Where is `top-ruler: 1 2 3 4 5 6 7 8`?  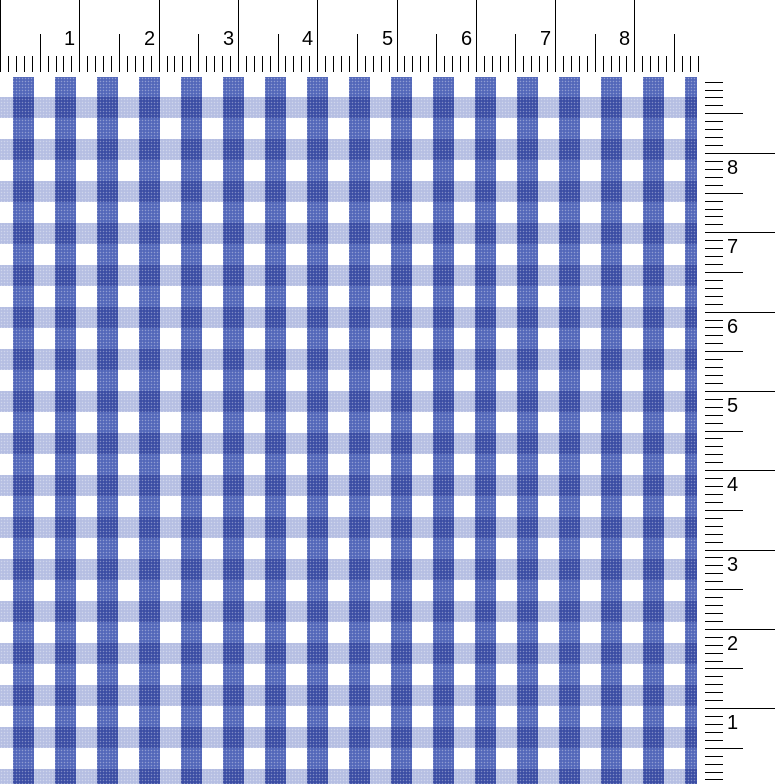 top-ruler: 1 2 3 4 5 6 7 8 is located at coordinates (350, 36).